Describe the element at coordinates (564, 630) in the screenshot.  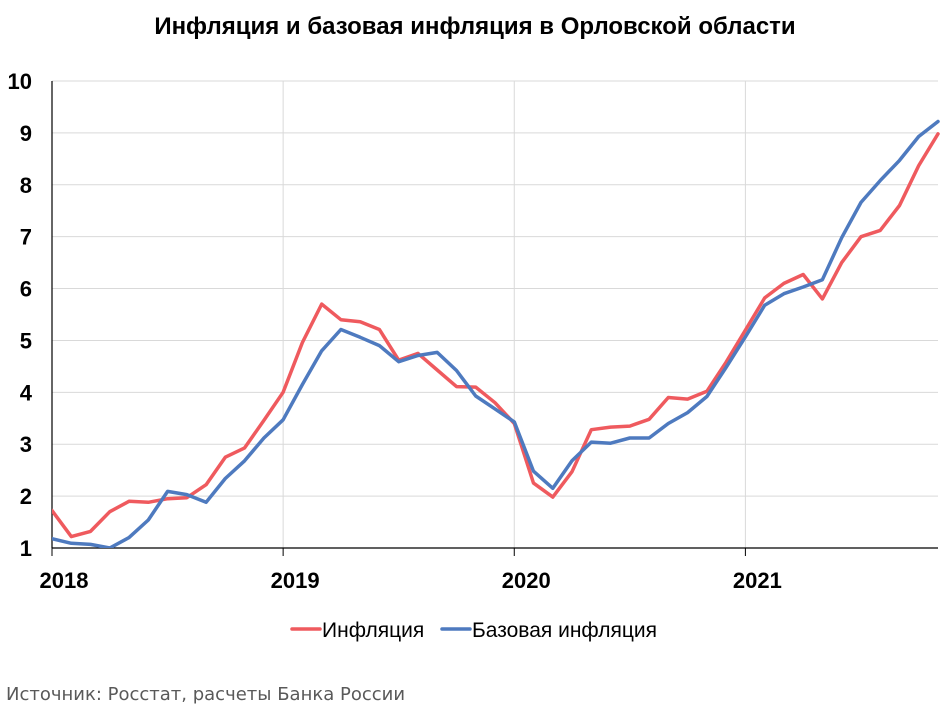
I see `legend-label: Базовая инфляция` at that location.